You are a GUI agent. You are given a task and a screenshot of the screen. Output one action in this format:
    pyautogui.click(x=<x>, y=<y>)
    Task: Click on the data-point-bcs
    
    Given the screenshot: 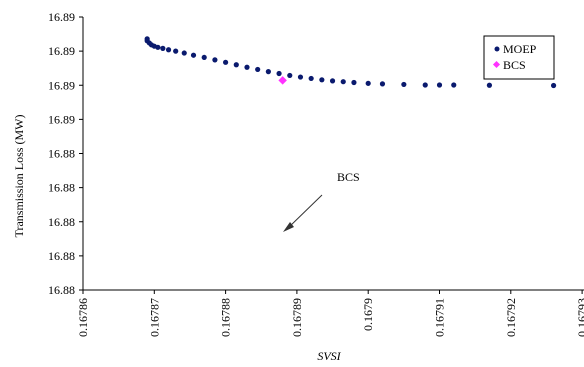 What is the action you would take?
    pyautogui.click(x=282, y=80)
    